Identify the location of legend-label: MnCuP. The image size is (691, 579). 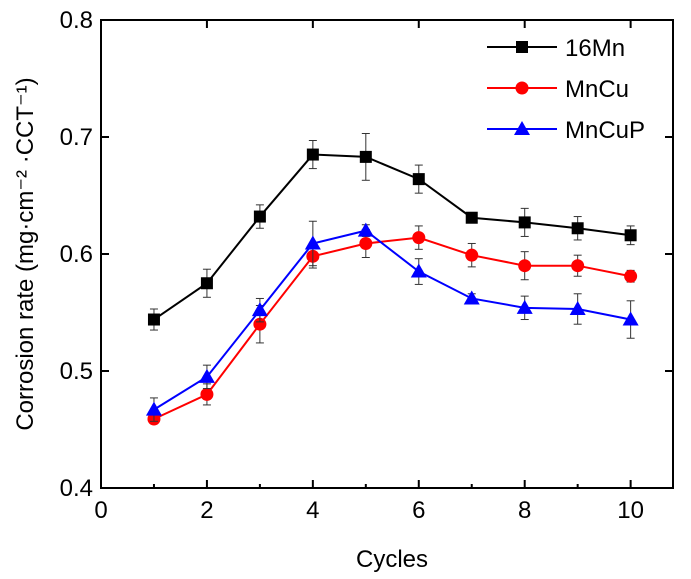
(605, 130).